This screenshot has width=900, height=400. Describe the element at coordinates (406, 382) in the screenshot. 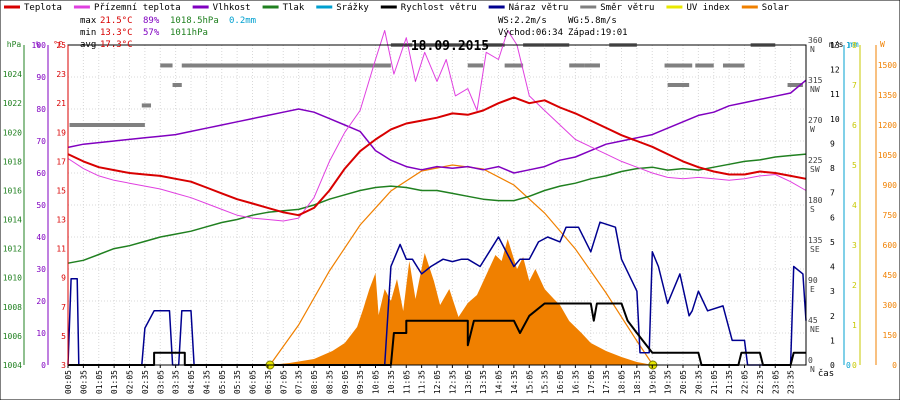

I see `x-tick-label: 11:05` at that location.